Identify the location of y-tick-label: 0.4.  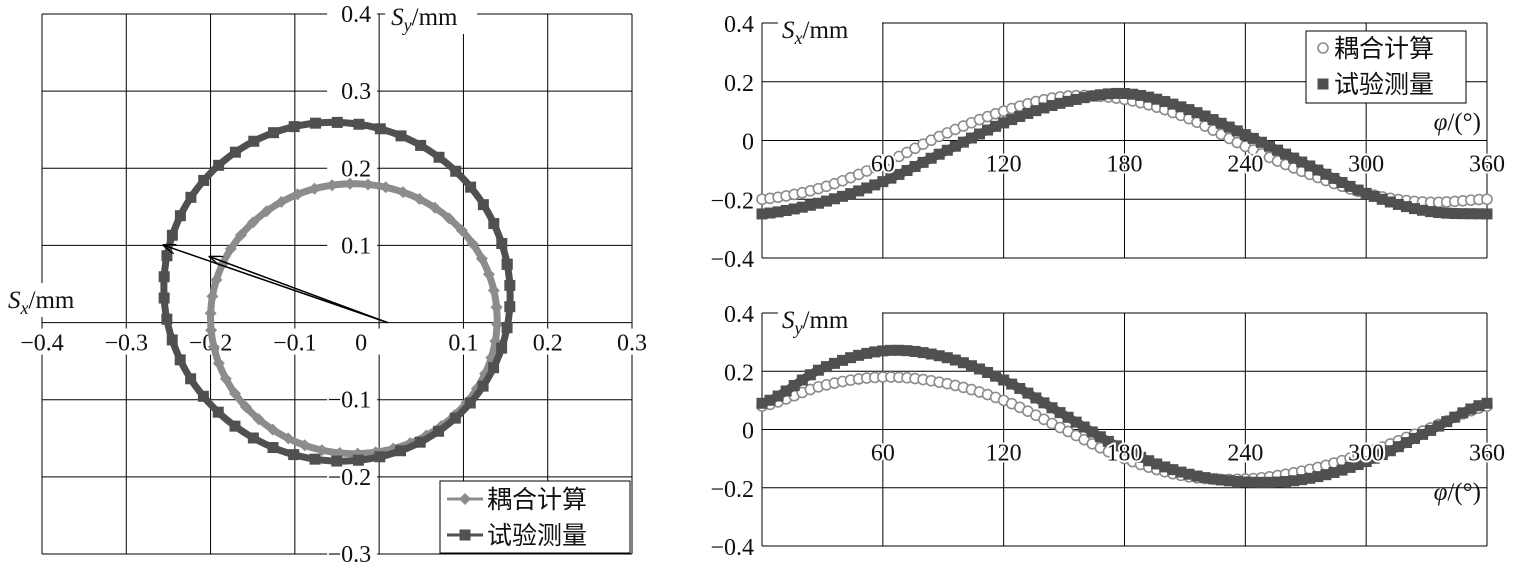
(356, 15).